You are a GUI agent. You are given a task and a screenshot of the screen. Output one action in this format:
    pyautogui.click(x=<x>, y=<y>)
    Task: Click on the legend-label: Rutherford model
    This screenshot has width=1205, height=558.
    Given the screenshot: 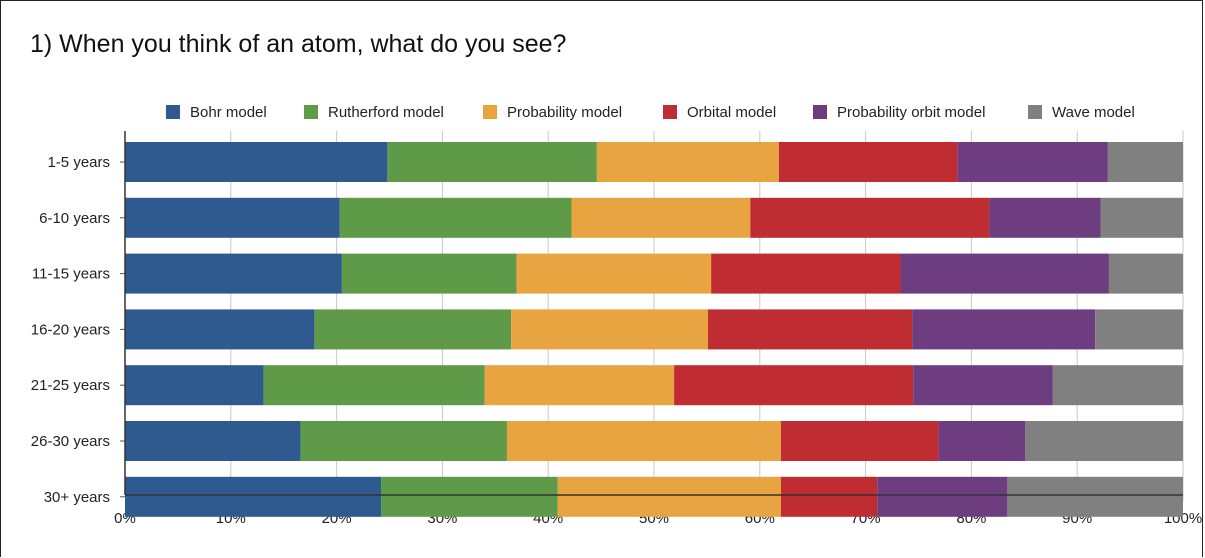 What is the action you would take?
    pyautogui.click(x=386, y=112)
    